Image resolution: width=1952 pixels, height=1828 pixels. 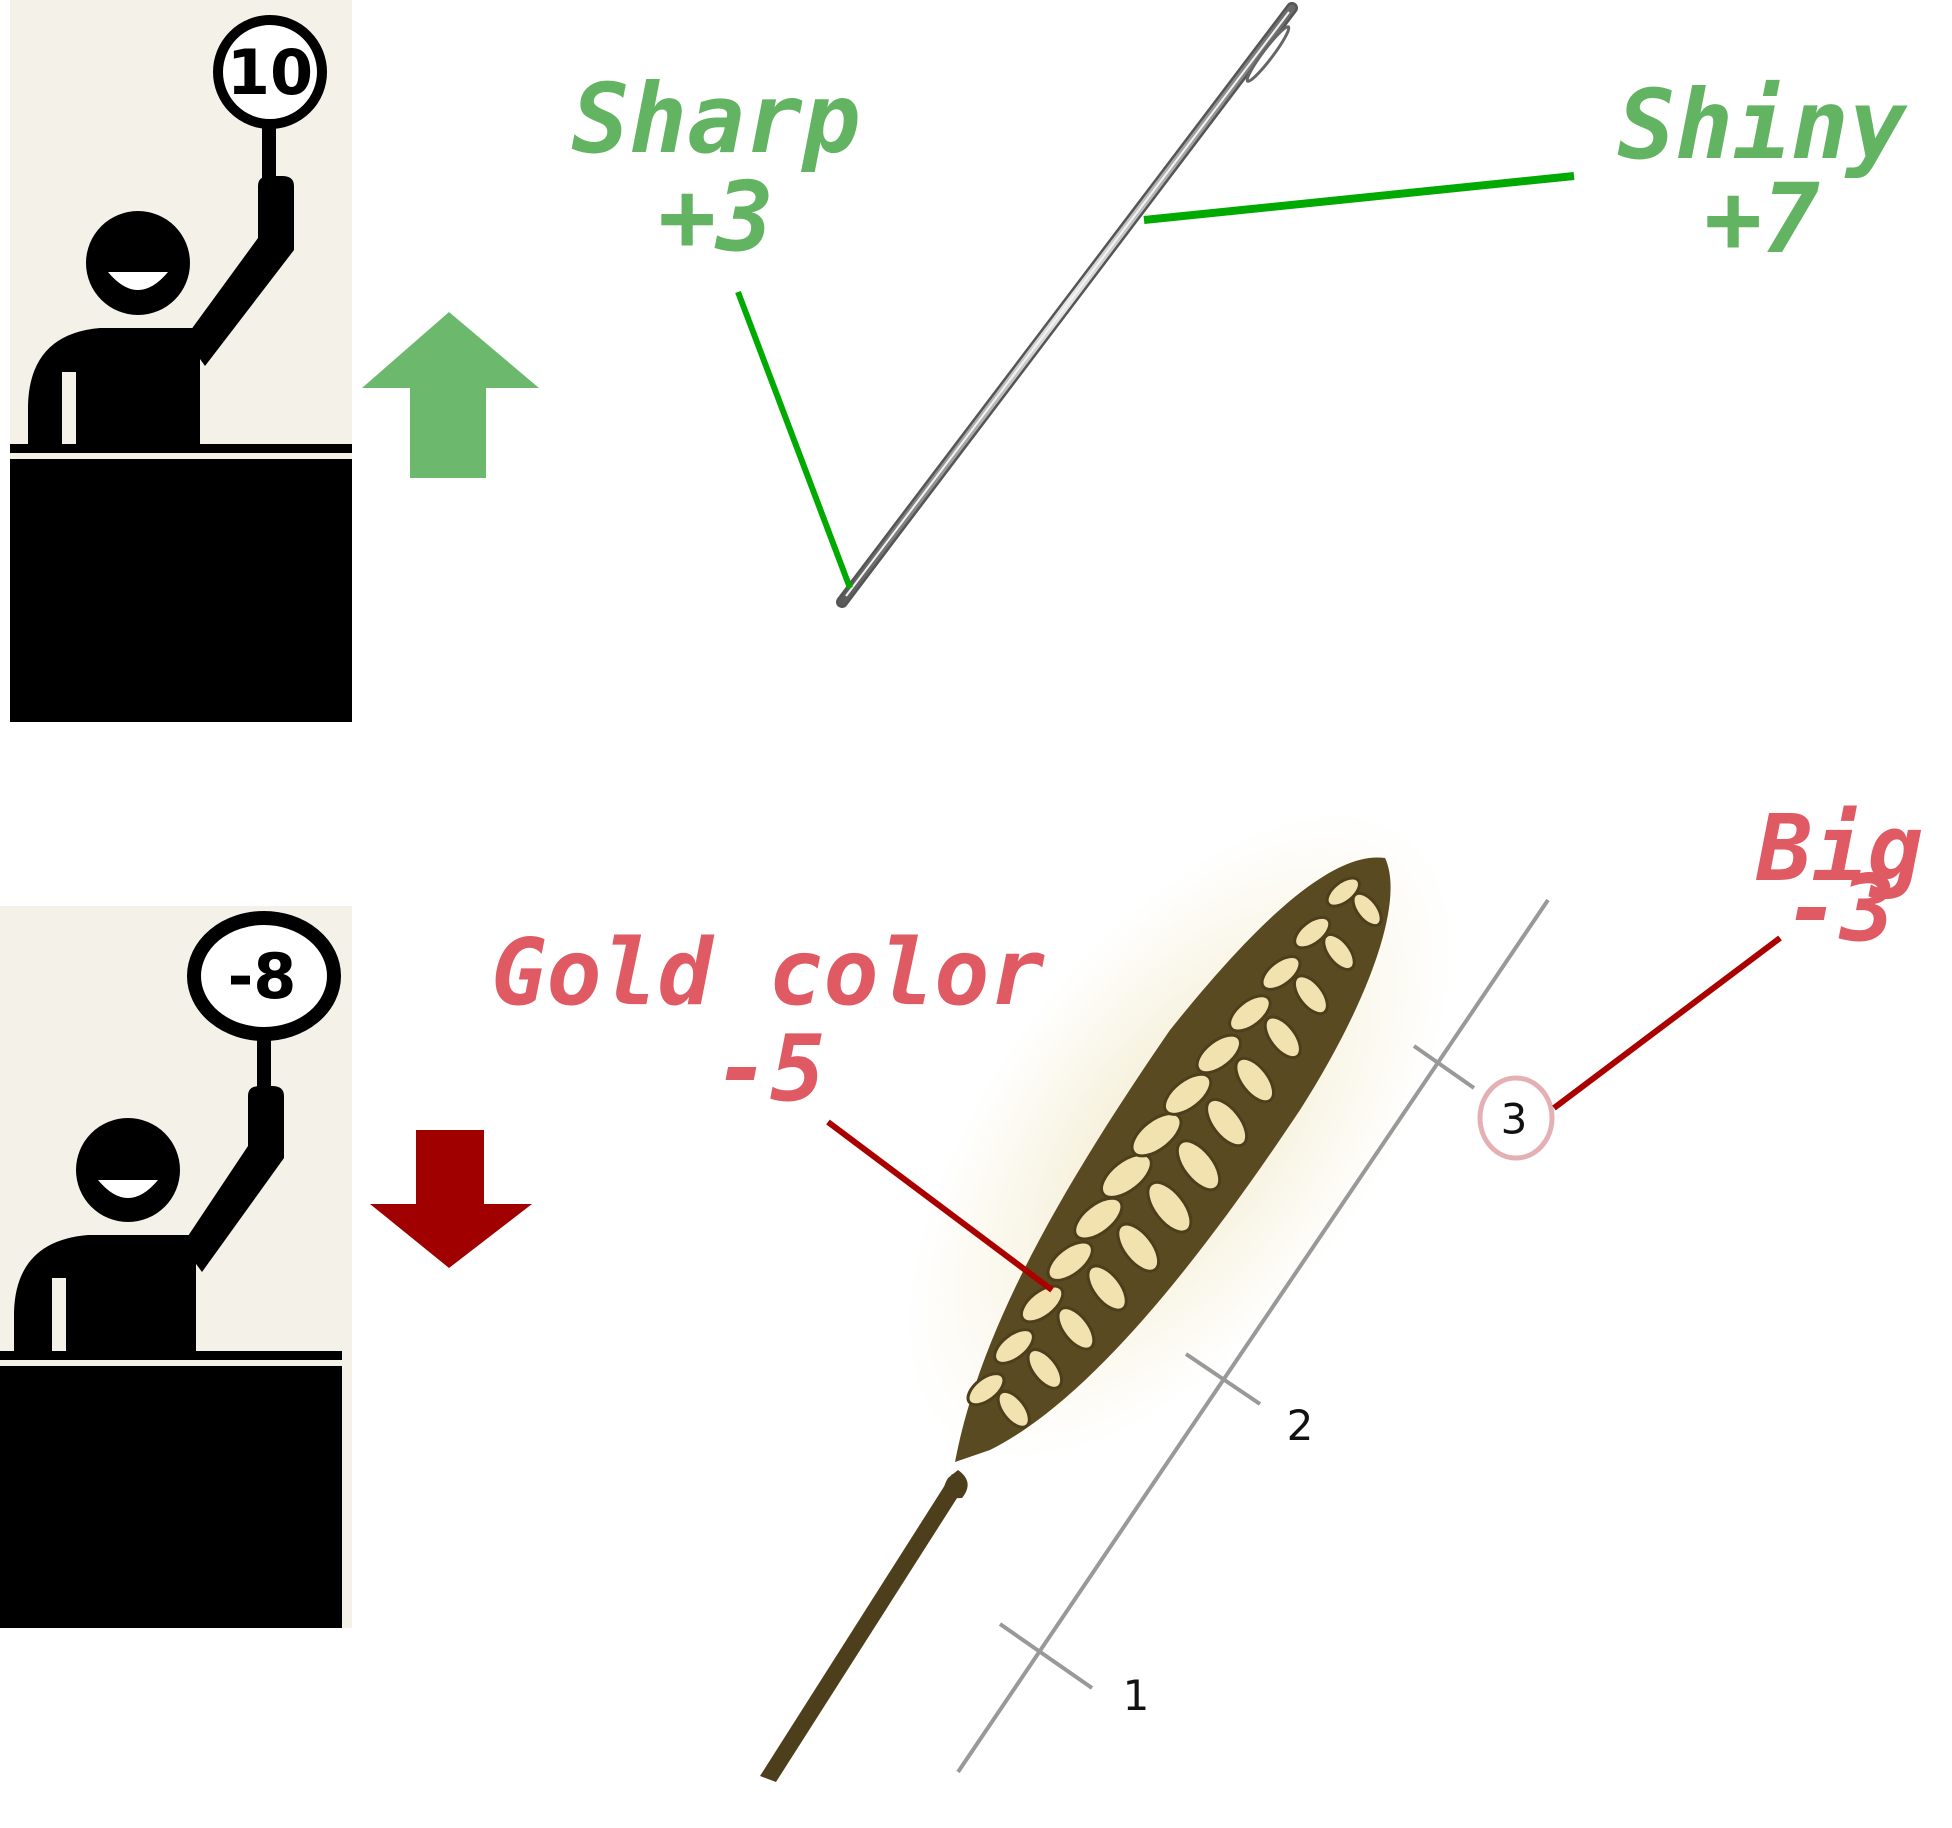 I want to click on feature-name: Big, so click(x=1839, y=848).